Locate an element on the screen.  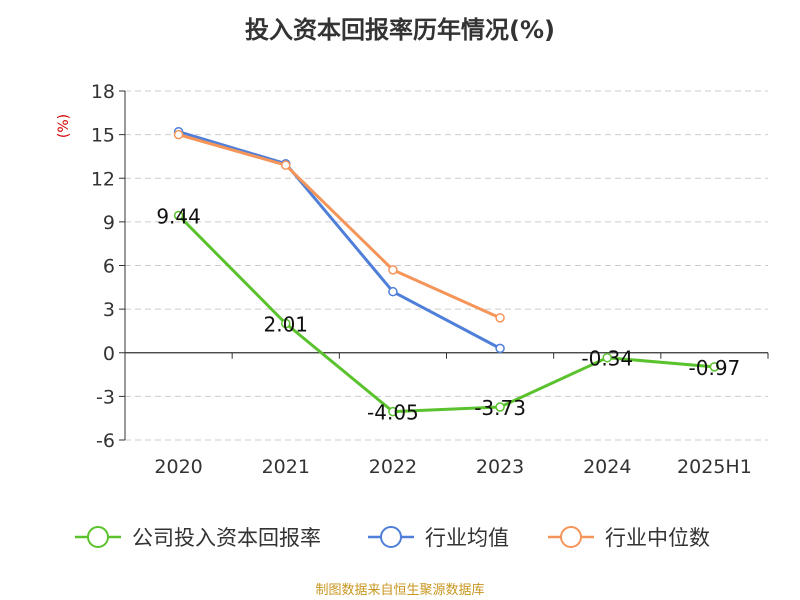
data-label: -3.73 is located at coordinates (500, 408).